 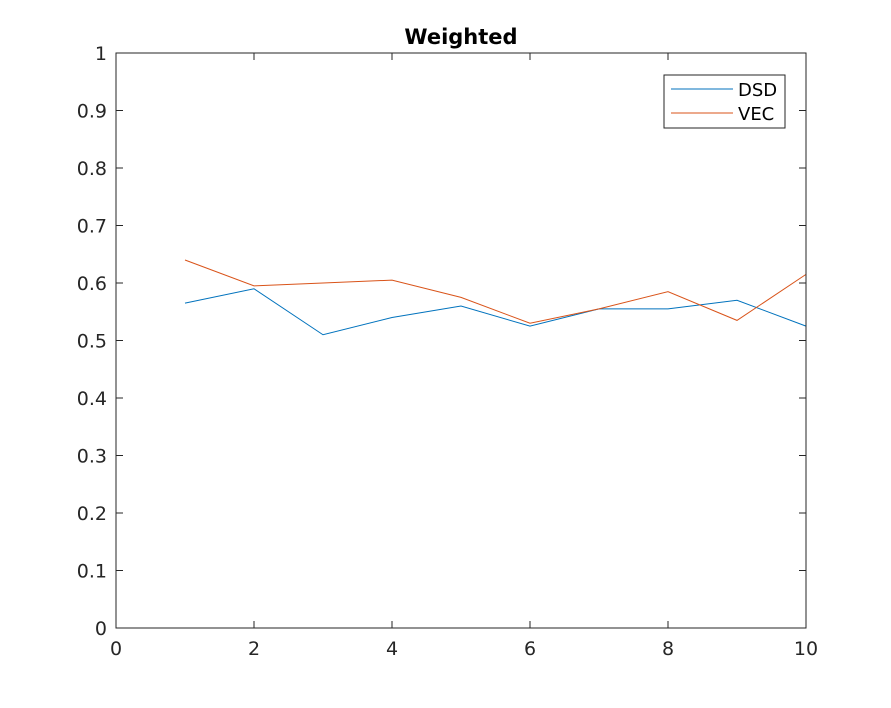 I want to click on chart-title: Weighted, so click(x=460, y=37).